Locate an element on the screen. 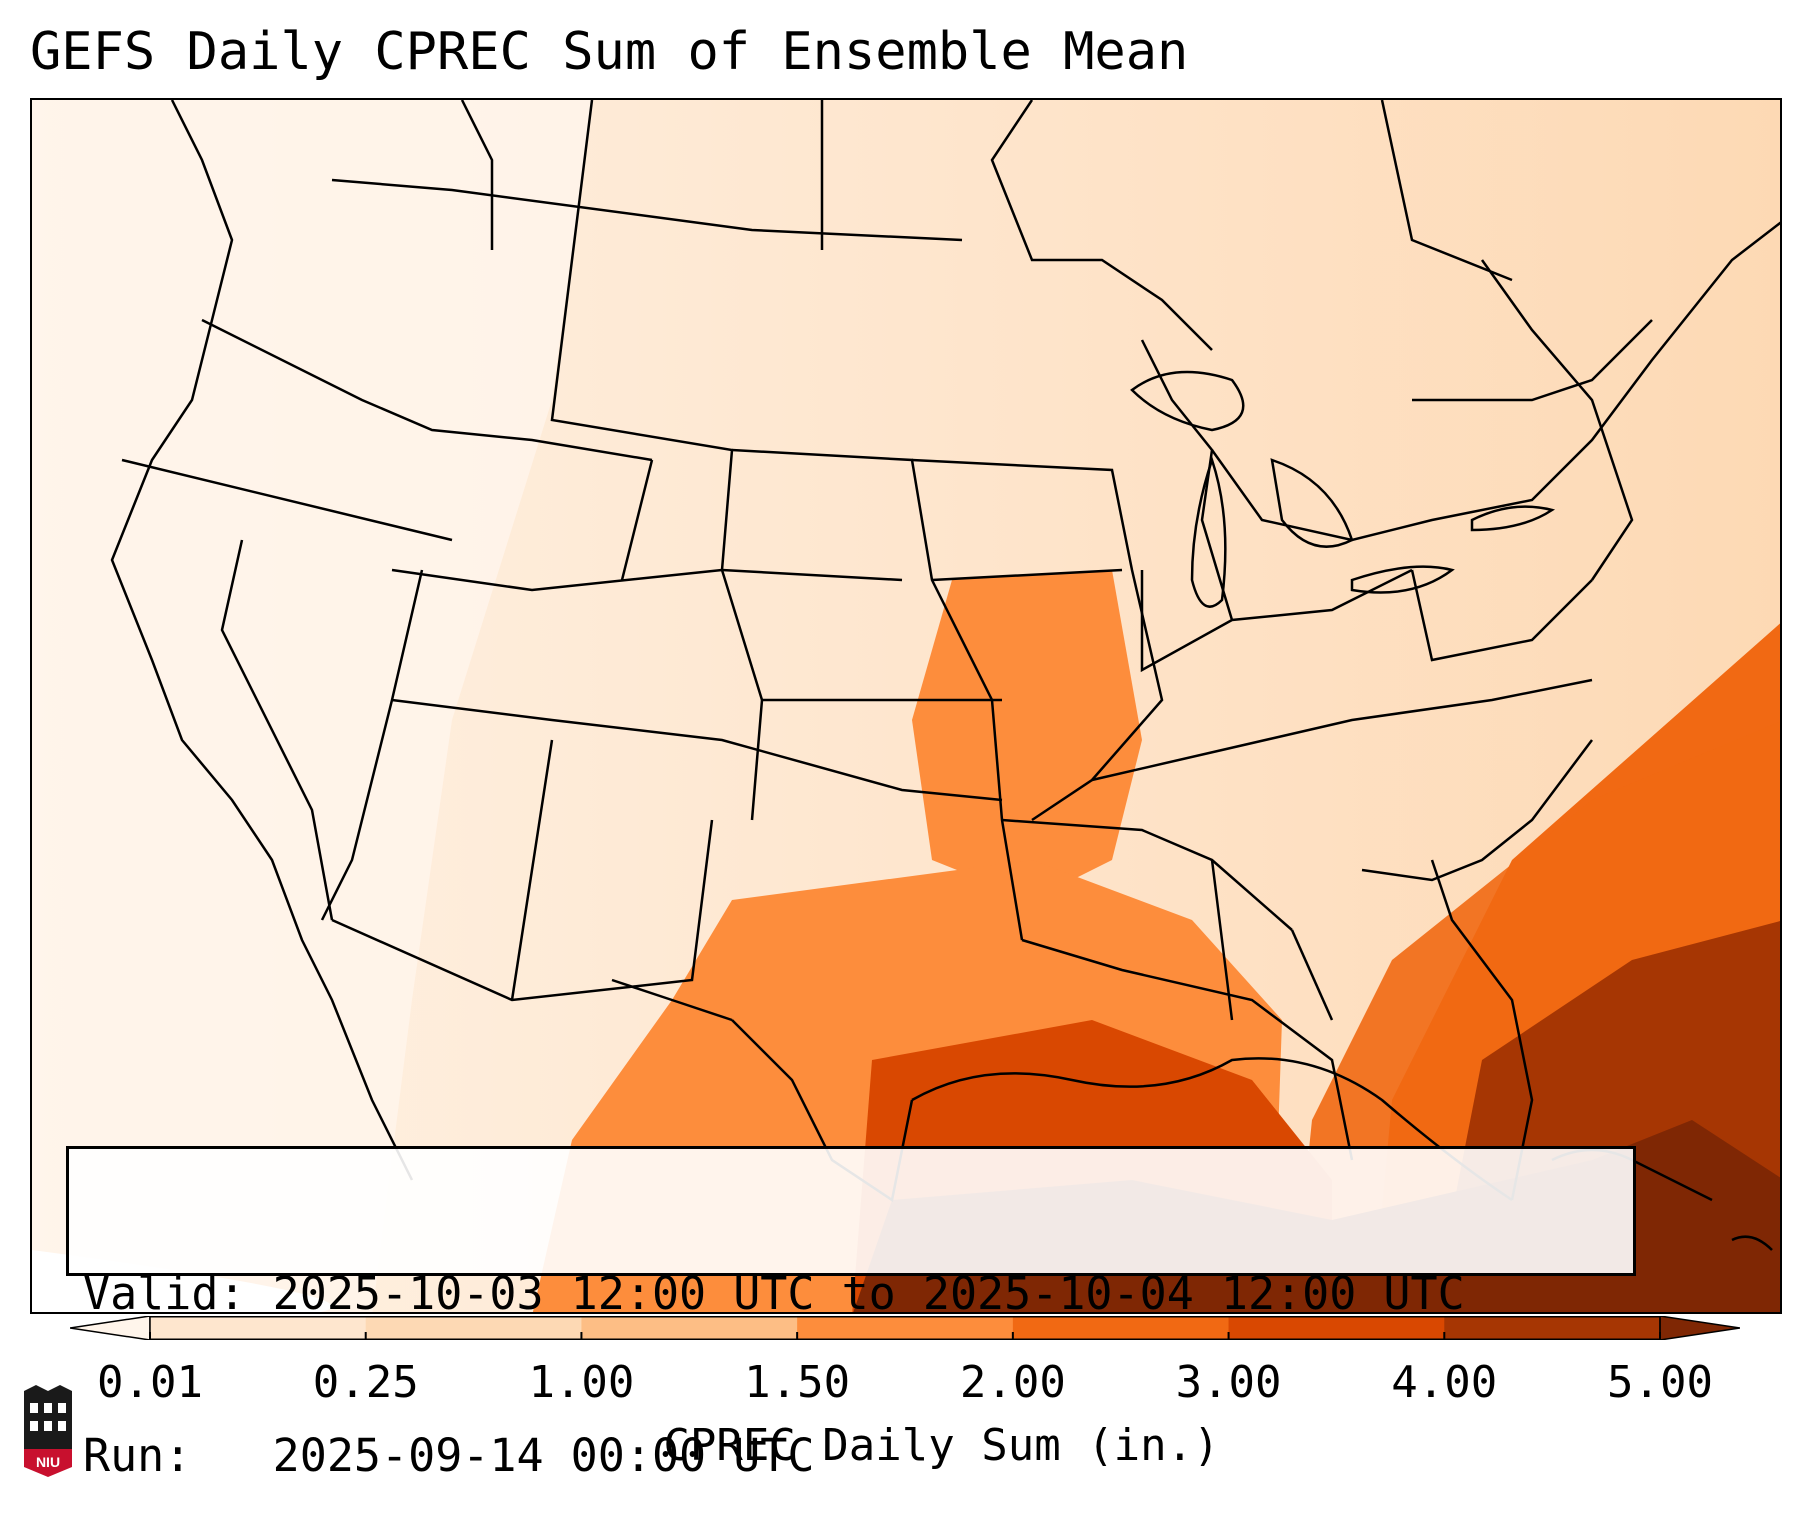 The width and height of the screenshot is (1803, 1537). precip-field-mississippi is located at coordinates (1027, 735).